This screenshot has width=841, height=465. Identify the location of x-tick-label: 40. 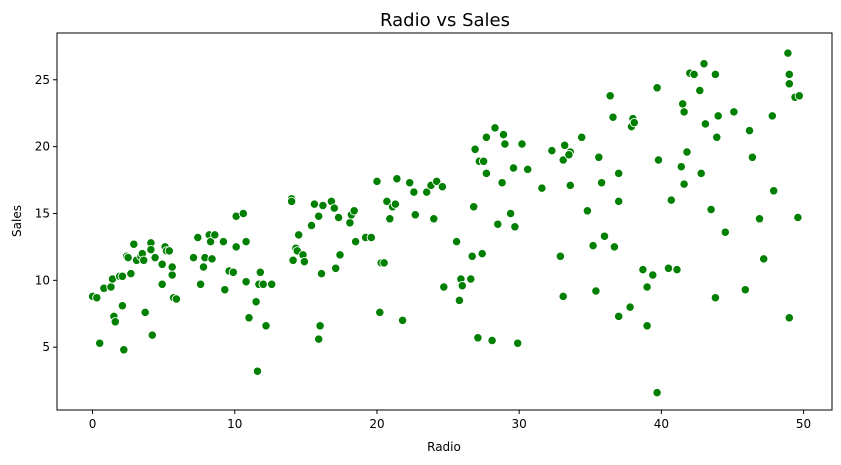
(661, 424).